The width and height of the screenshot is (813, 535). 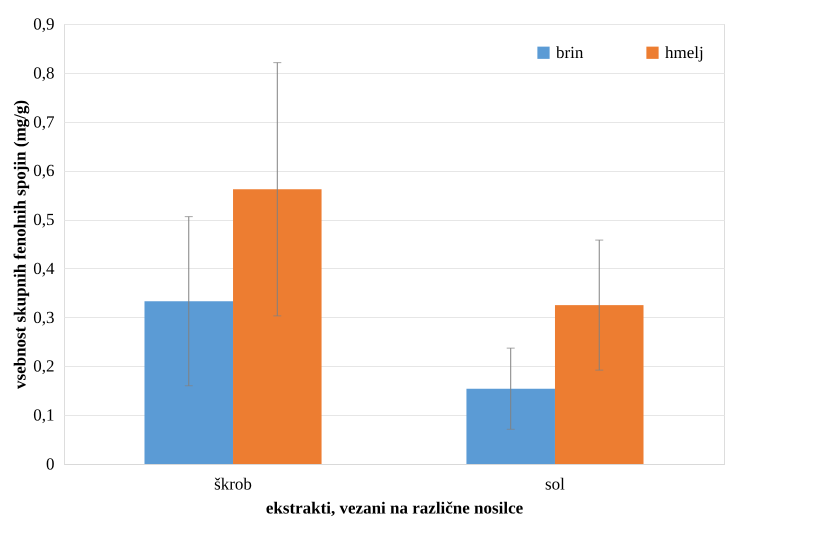 I want to click on y-tick-label: 0,3, so click(x=43, y=317).